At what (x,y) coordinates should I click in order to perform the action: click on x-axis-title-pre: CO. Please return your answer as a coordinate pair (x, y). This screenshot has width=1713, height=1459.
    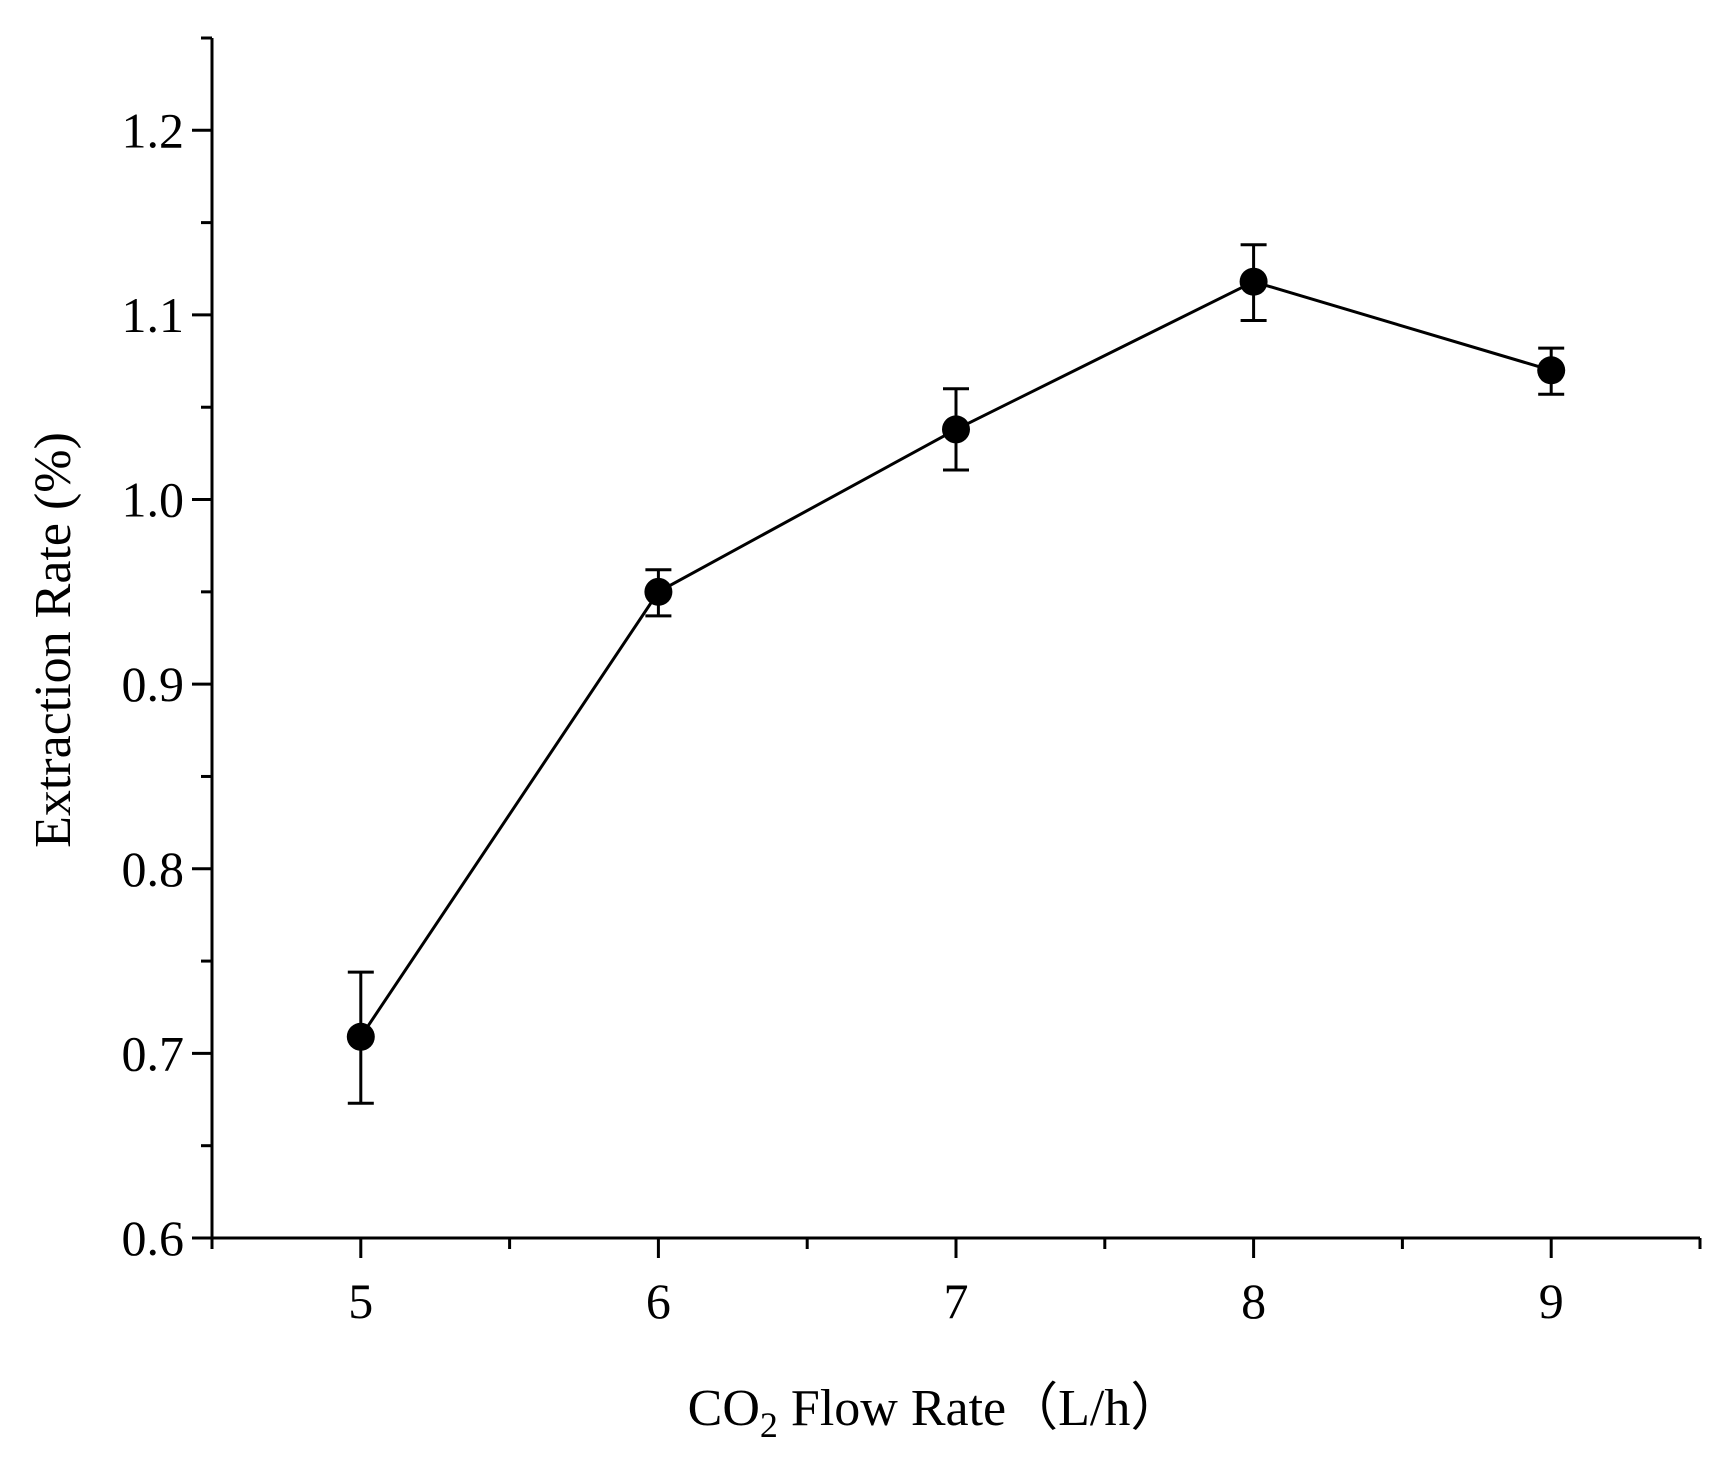
    Looking at the image, I should click on (724, 1408).